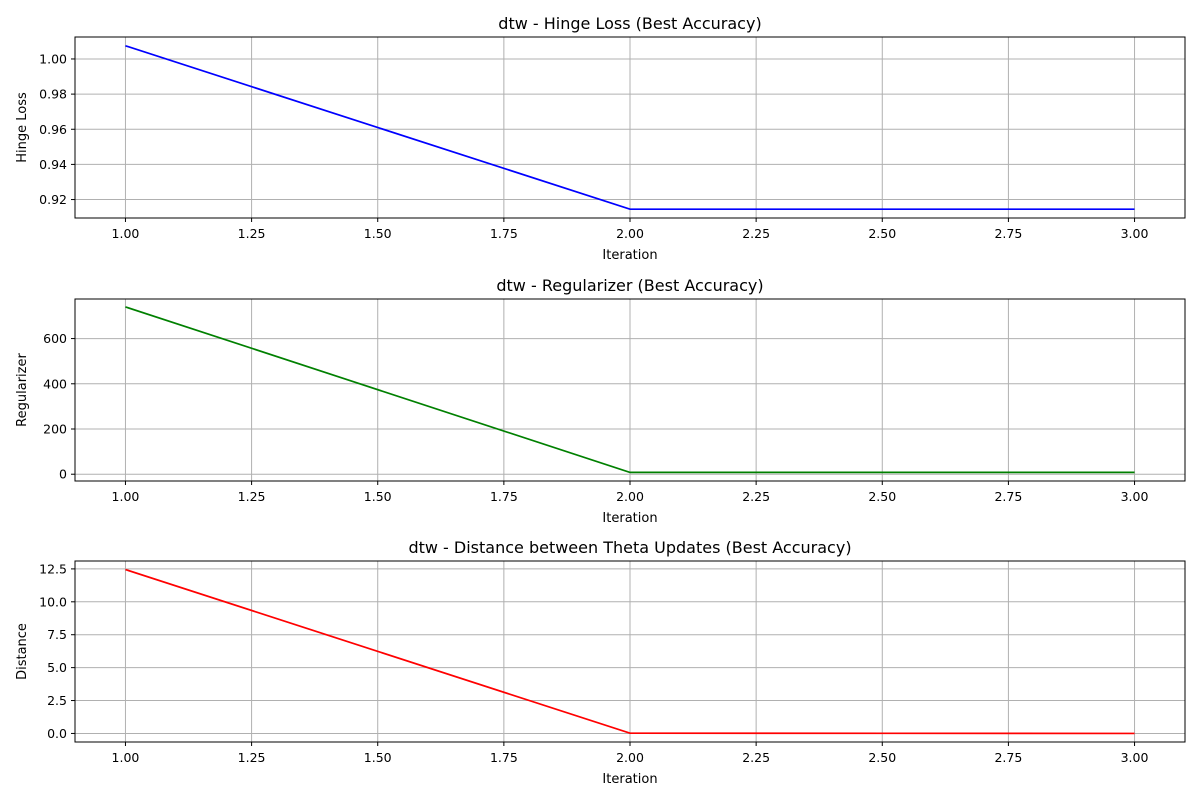 The image size is (1200, 800). I want to click on y-tick-label: 400, so click(55, 383).